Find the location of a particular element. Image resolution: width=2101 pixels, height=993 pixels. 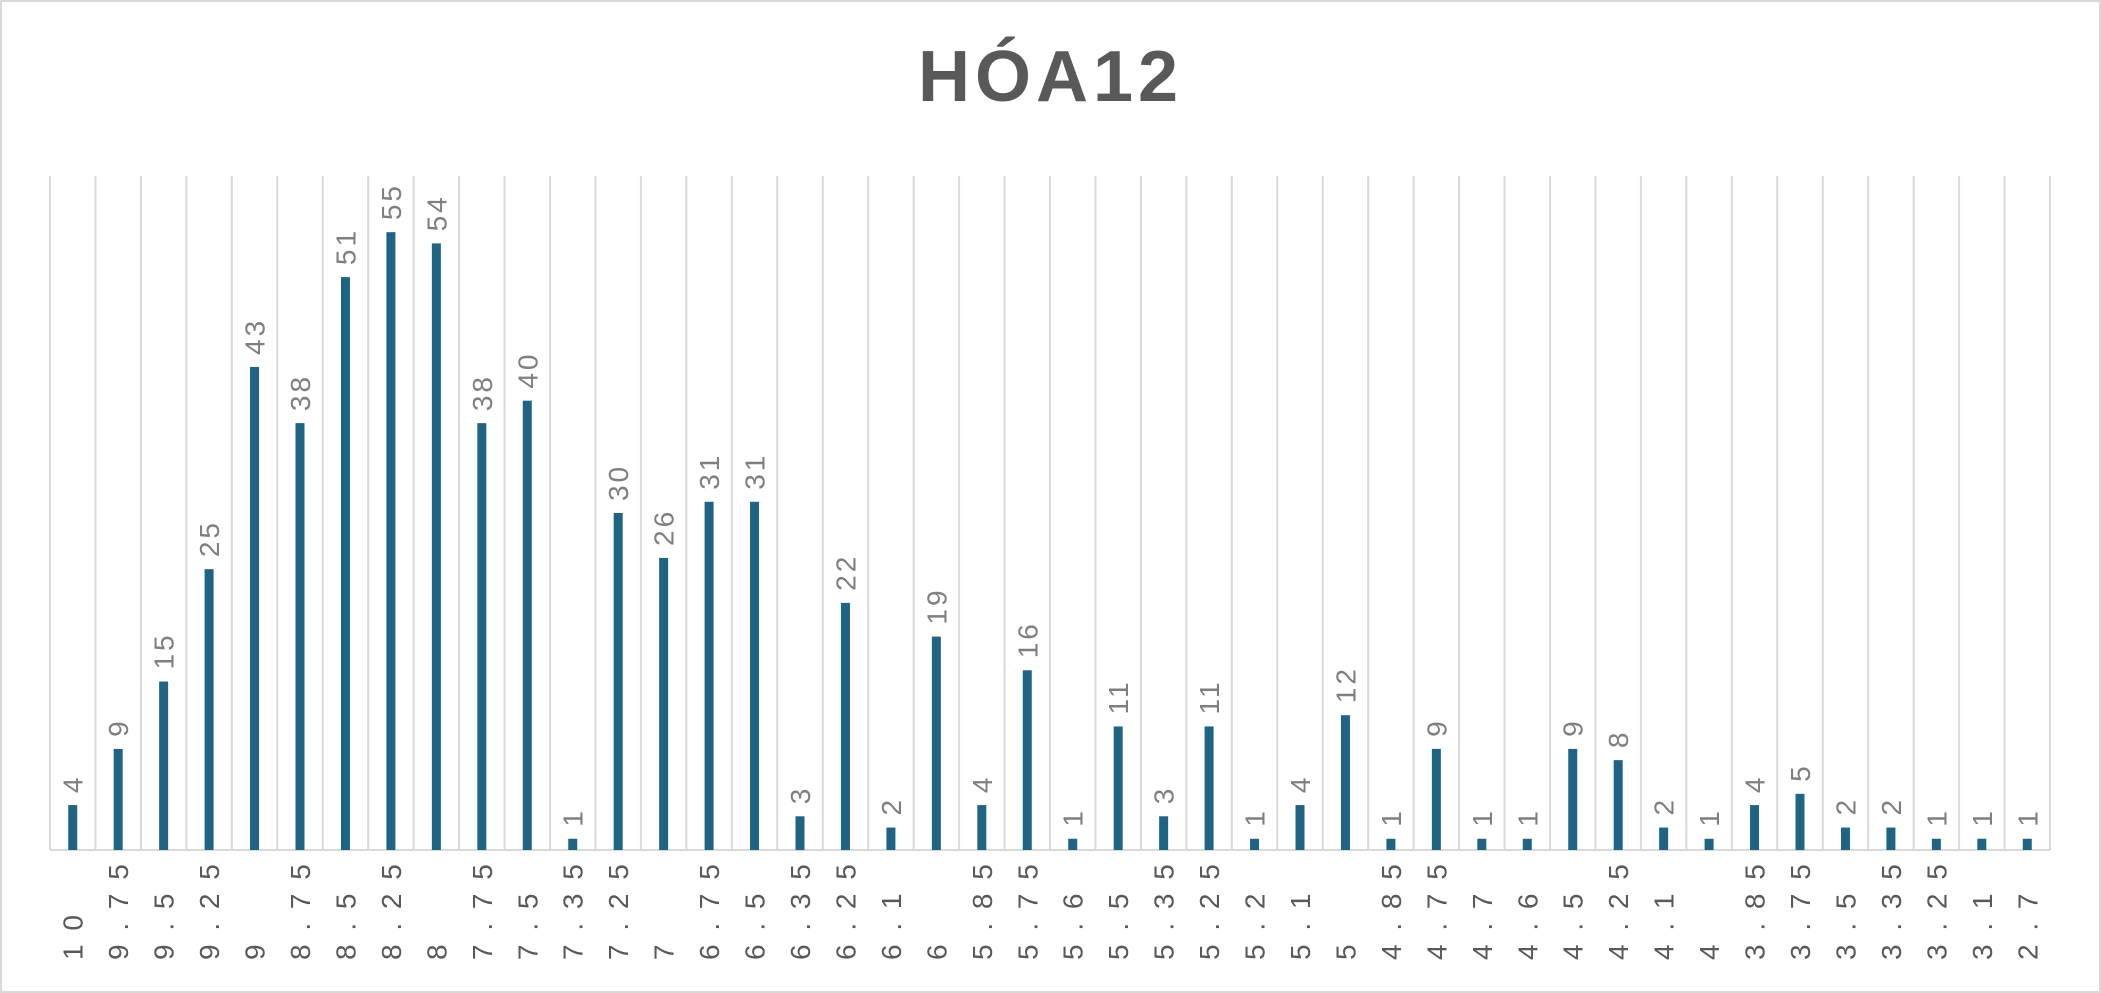

x-tick-label: 5 . 7 5 is located at coordinates (1027, 910).